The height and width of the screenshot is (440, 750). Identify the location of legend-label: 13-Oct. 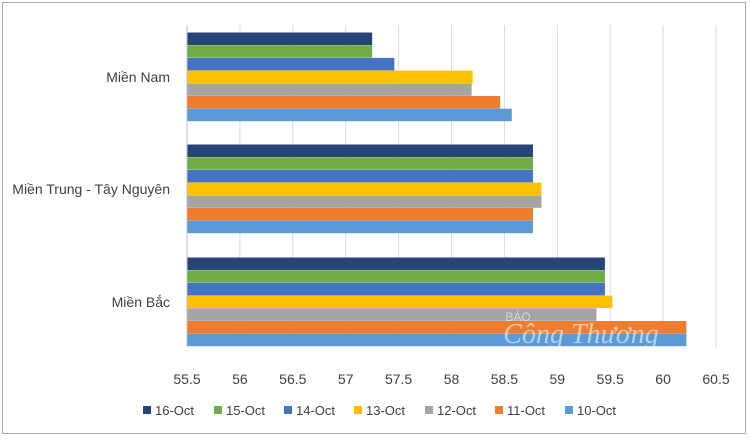
(385, 410).